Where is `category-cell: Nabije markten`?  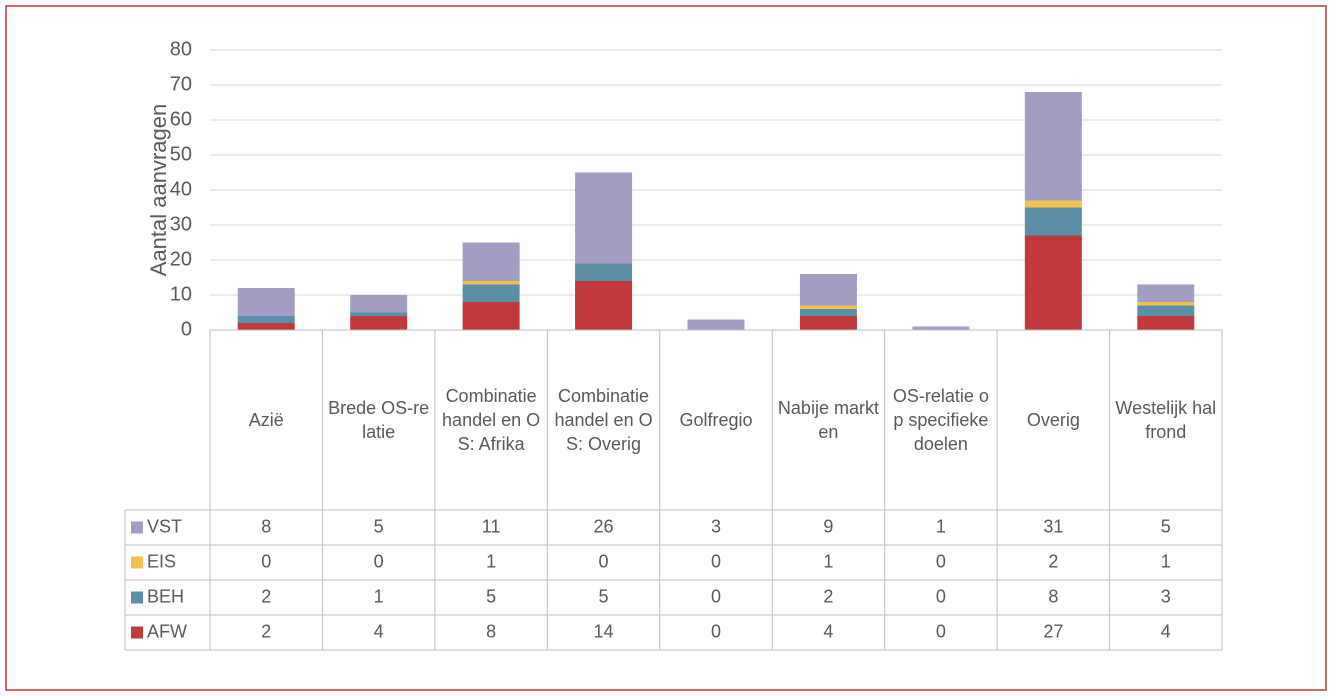 category-cell: Nabije markten is located at coordinates (828, 420).